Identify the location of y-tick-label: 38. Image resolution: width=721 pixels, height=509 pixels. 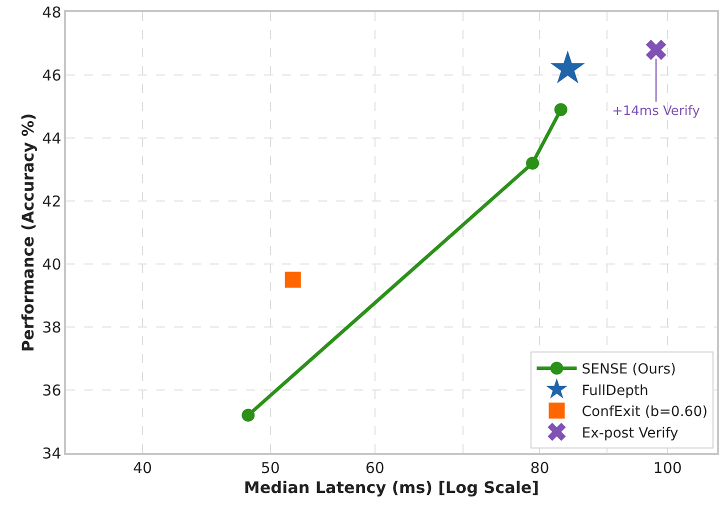
(52, 327).